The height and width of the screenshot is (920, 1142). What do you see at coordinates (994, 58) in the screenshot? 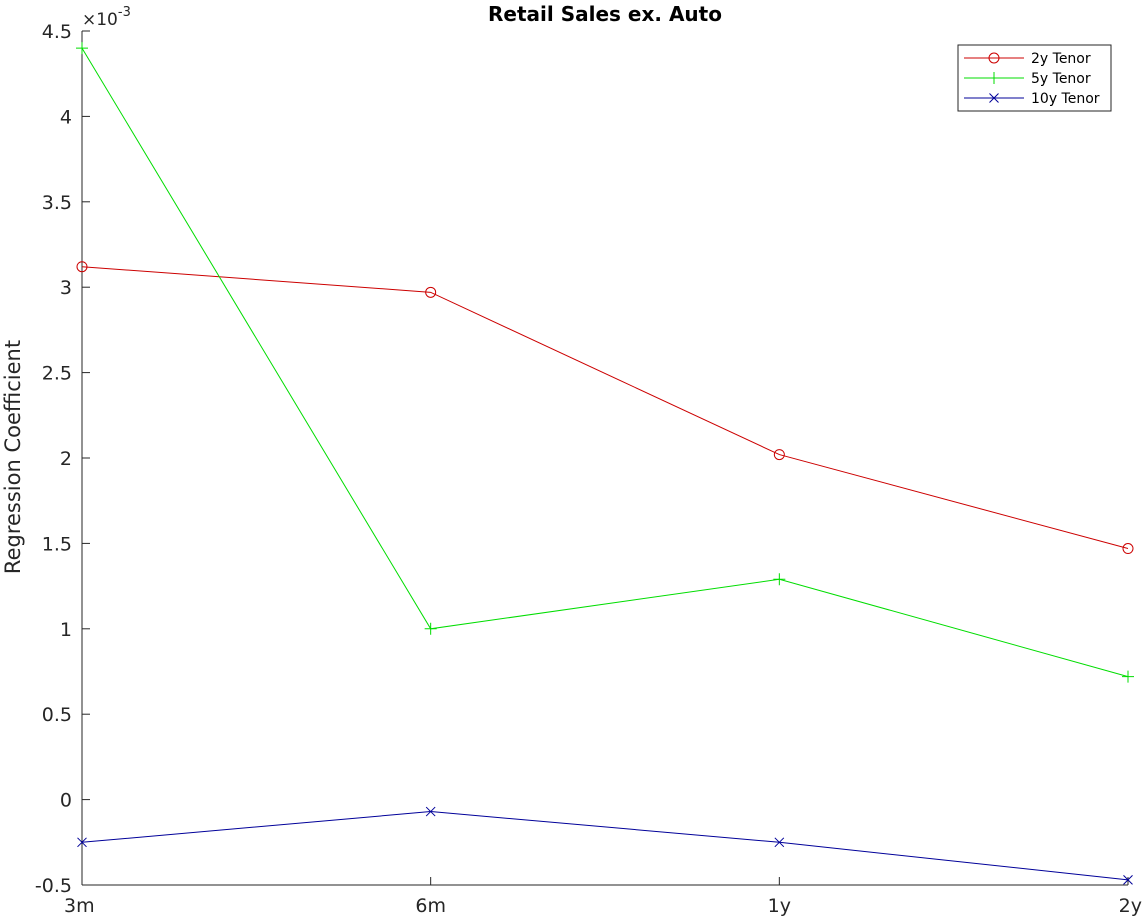
I see `legend-marker-2y-tenor` at bounding box center [994, 58].